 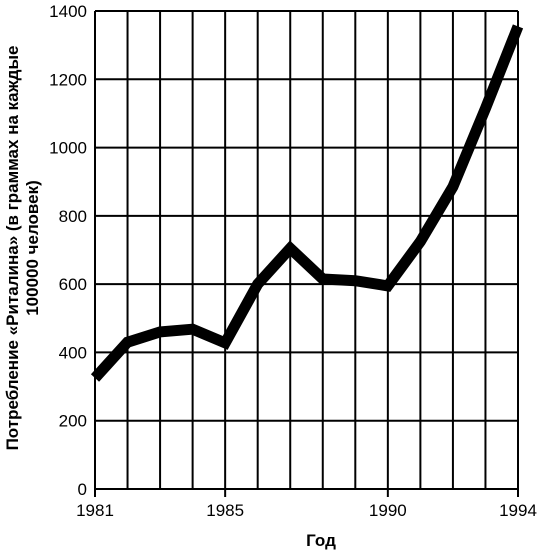 I want to click on y-axis-title-line-2: 100000 человек), so click(x=32, y=248).